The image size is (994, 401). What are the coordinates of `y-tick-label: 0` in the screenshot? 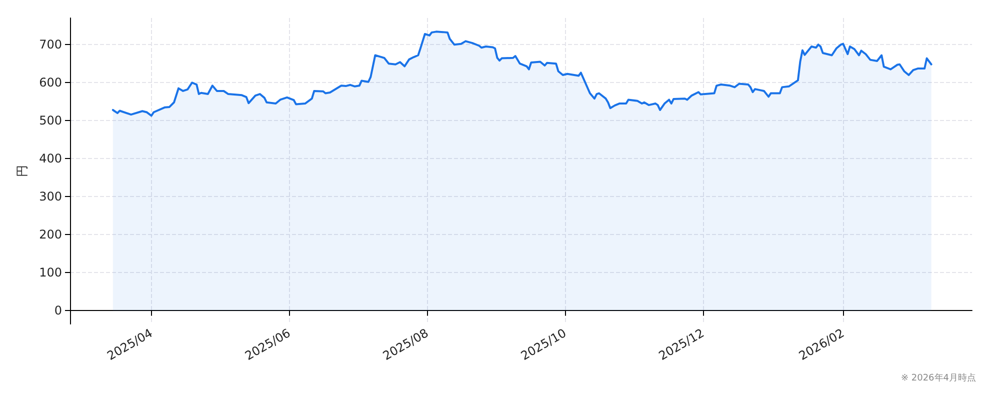 It's located at (58, 311).